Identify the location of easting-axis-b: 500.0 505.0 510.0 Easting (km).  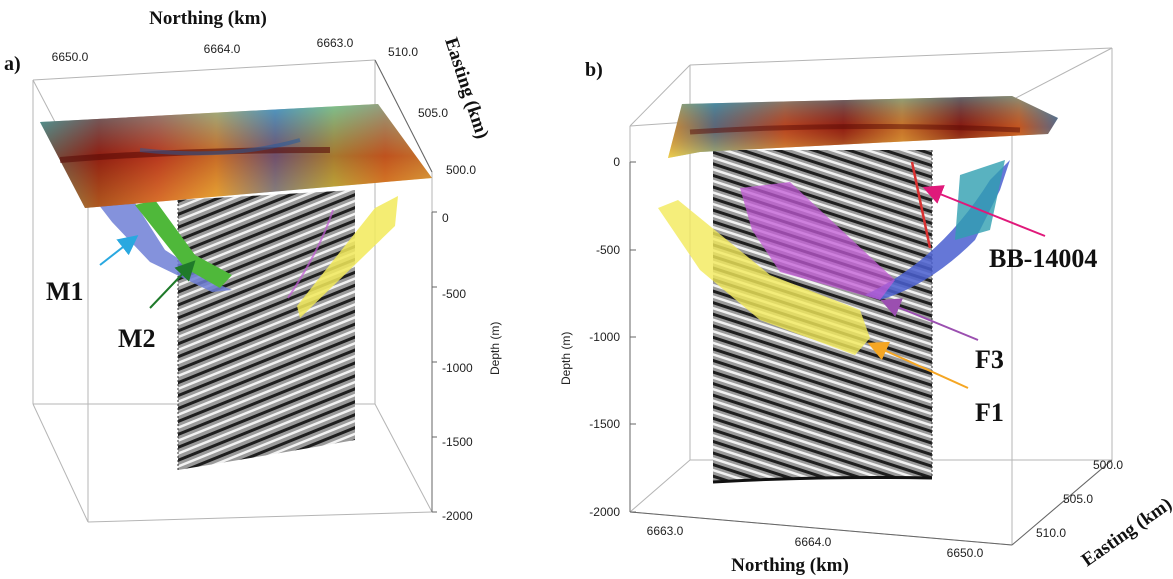
(1092, 514).